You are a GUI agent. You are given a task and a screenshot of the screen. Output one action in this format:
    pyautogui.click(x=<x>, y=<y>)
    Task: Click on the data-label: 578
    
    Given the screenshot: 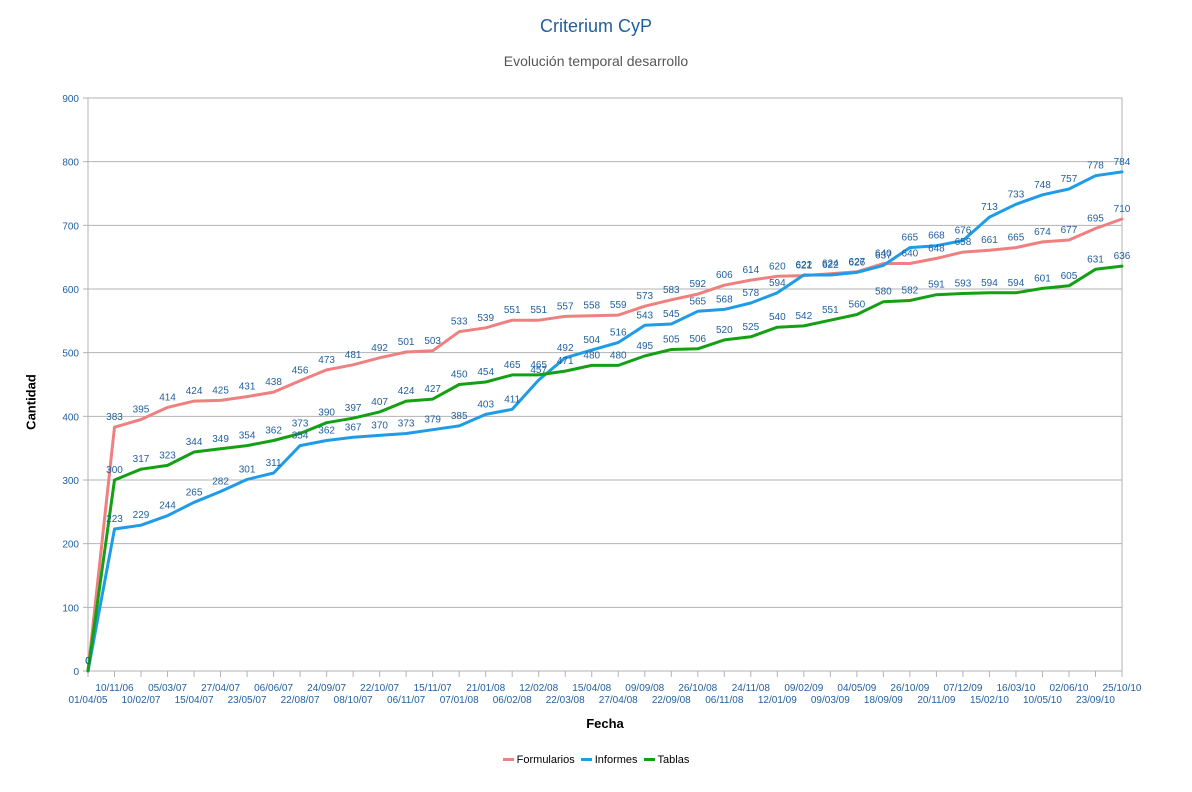 What is the action you would take?
    pyautogui.click(x=750, y=293)
    